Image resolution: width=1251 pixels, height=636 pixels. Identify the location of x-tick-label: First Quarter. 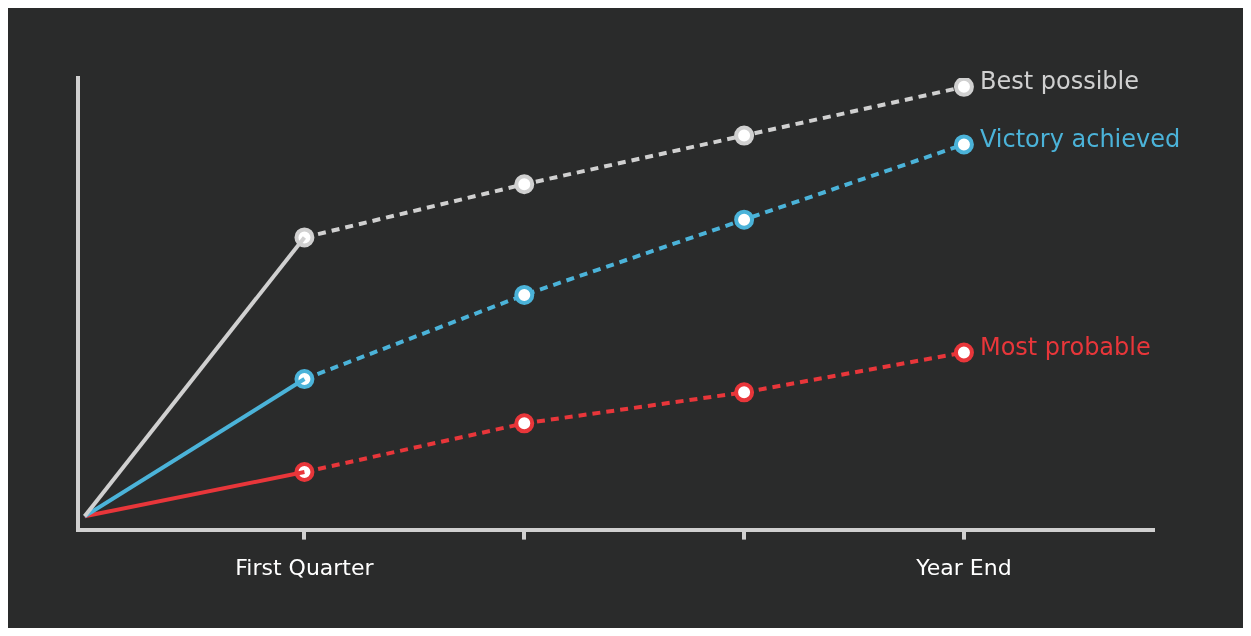
(305, 567).